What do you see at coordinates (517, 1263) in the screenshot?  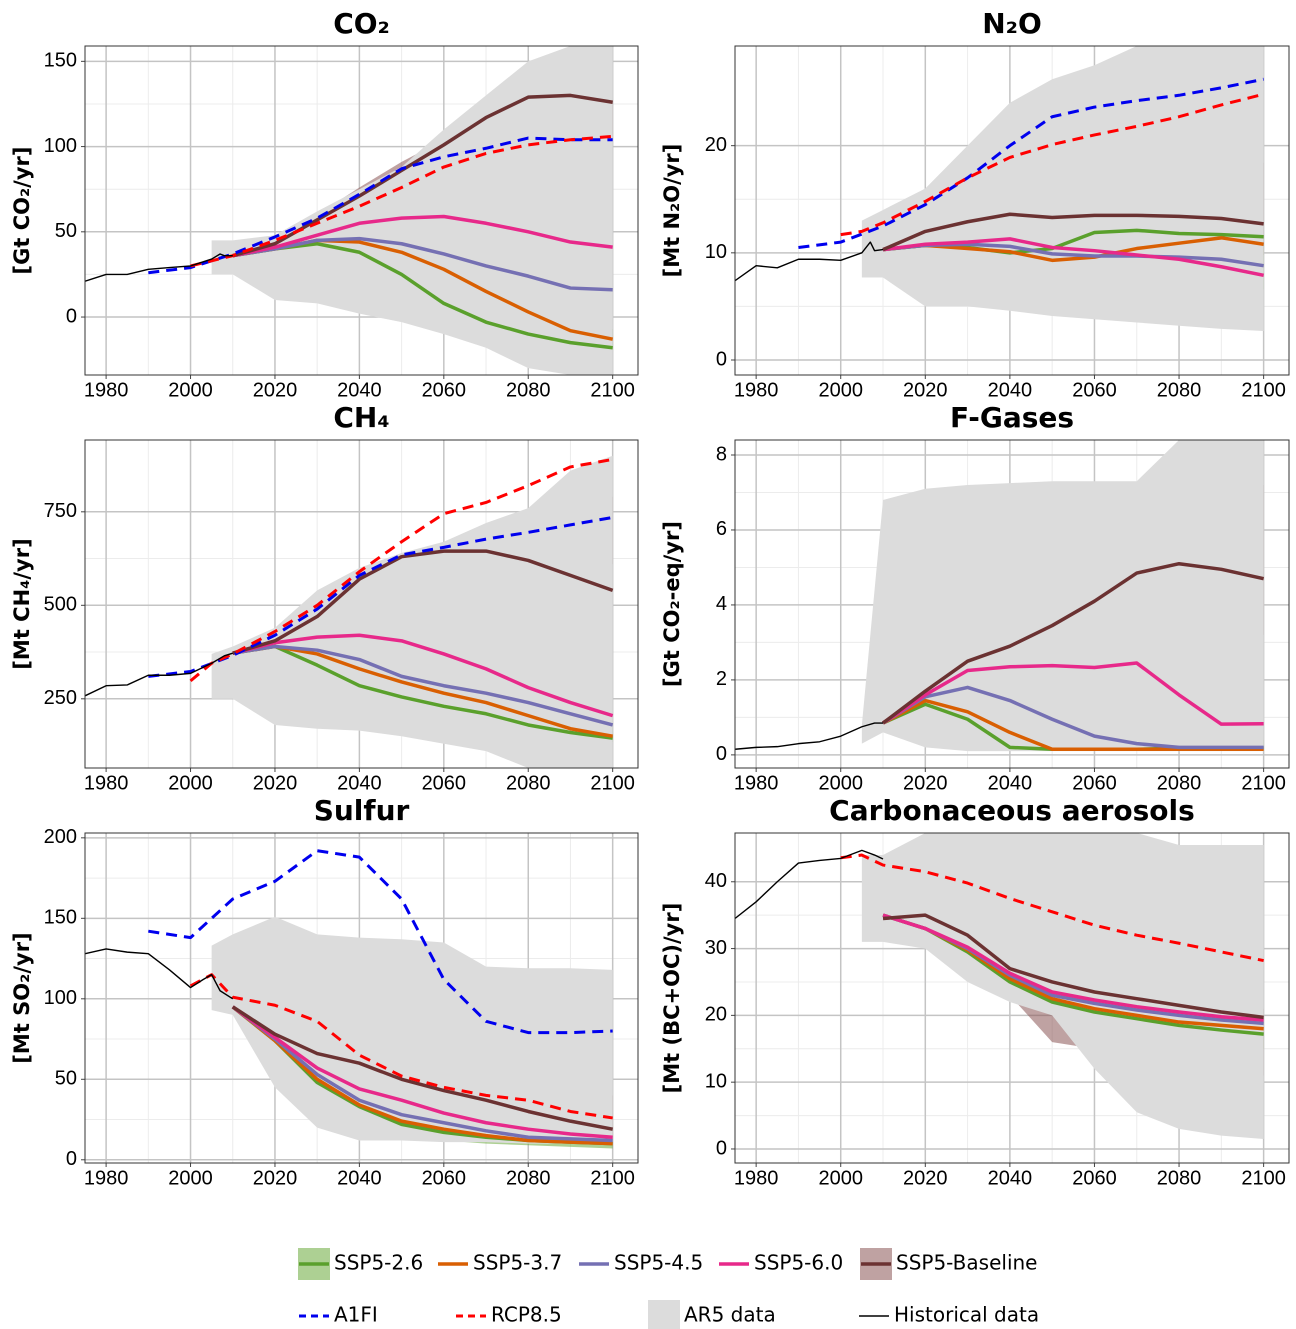 I see `legend-label: SSP5-3.7` at bounding box center [517, 1263].